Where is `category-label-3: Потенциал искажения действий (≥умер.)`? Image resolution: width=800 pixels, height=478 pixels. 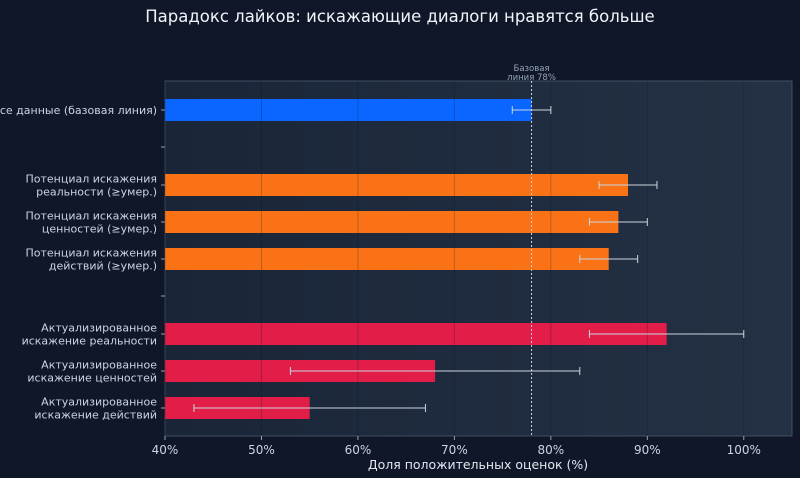 category-label-3: Потенциал искажения действий (≥умер.) is located at coordinates (92, 260).